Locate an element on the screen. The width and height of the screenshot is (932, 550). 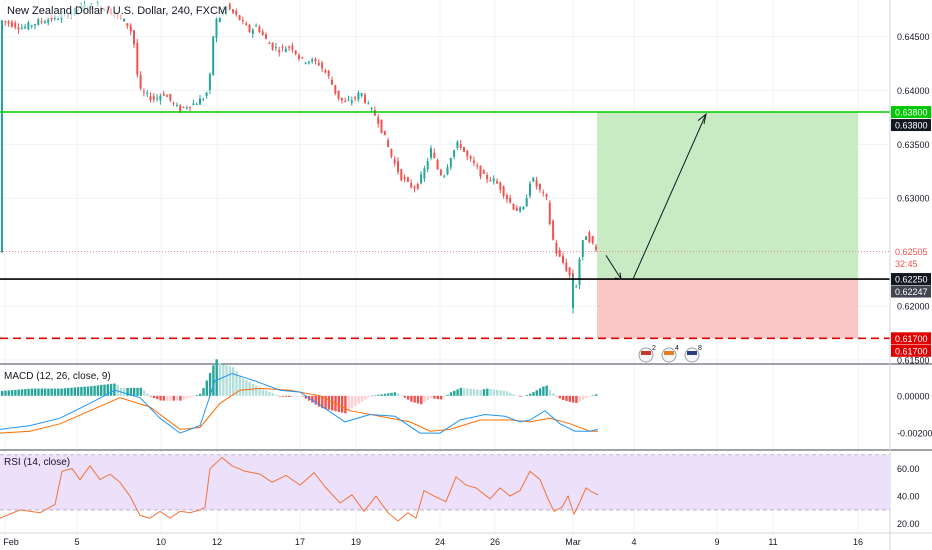
stop-line-badge: 0.61700 is located at coordinates (911, 339).